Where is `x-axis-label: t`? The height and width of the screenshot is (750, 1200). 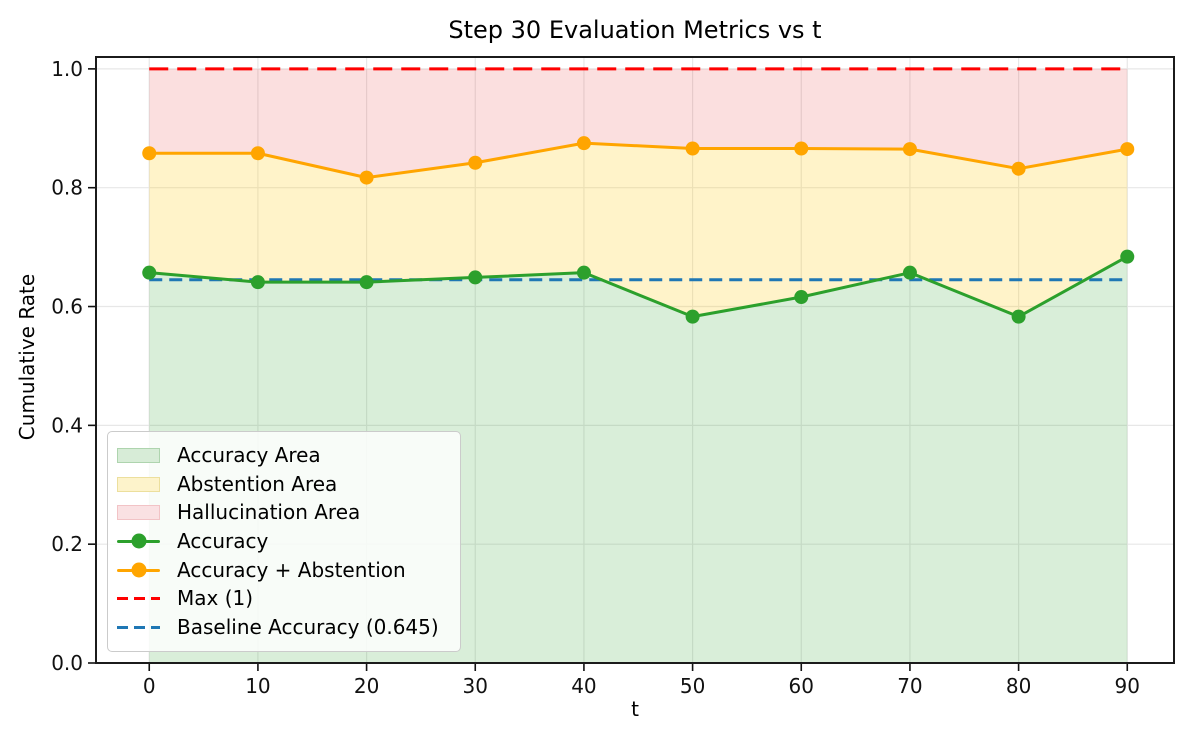 x-axis-label: t is located at coordinates (635, 709).